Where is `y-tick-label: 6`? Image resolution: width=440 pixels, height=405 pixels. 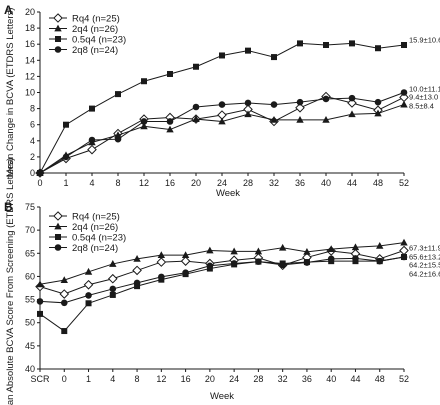 y-tick-label: 6 is located at coordinates (32, 125).